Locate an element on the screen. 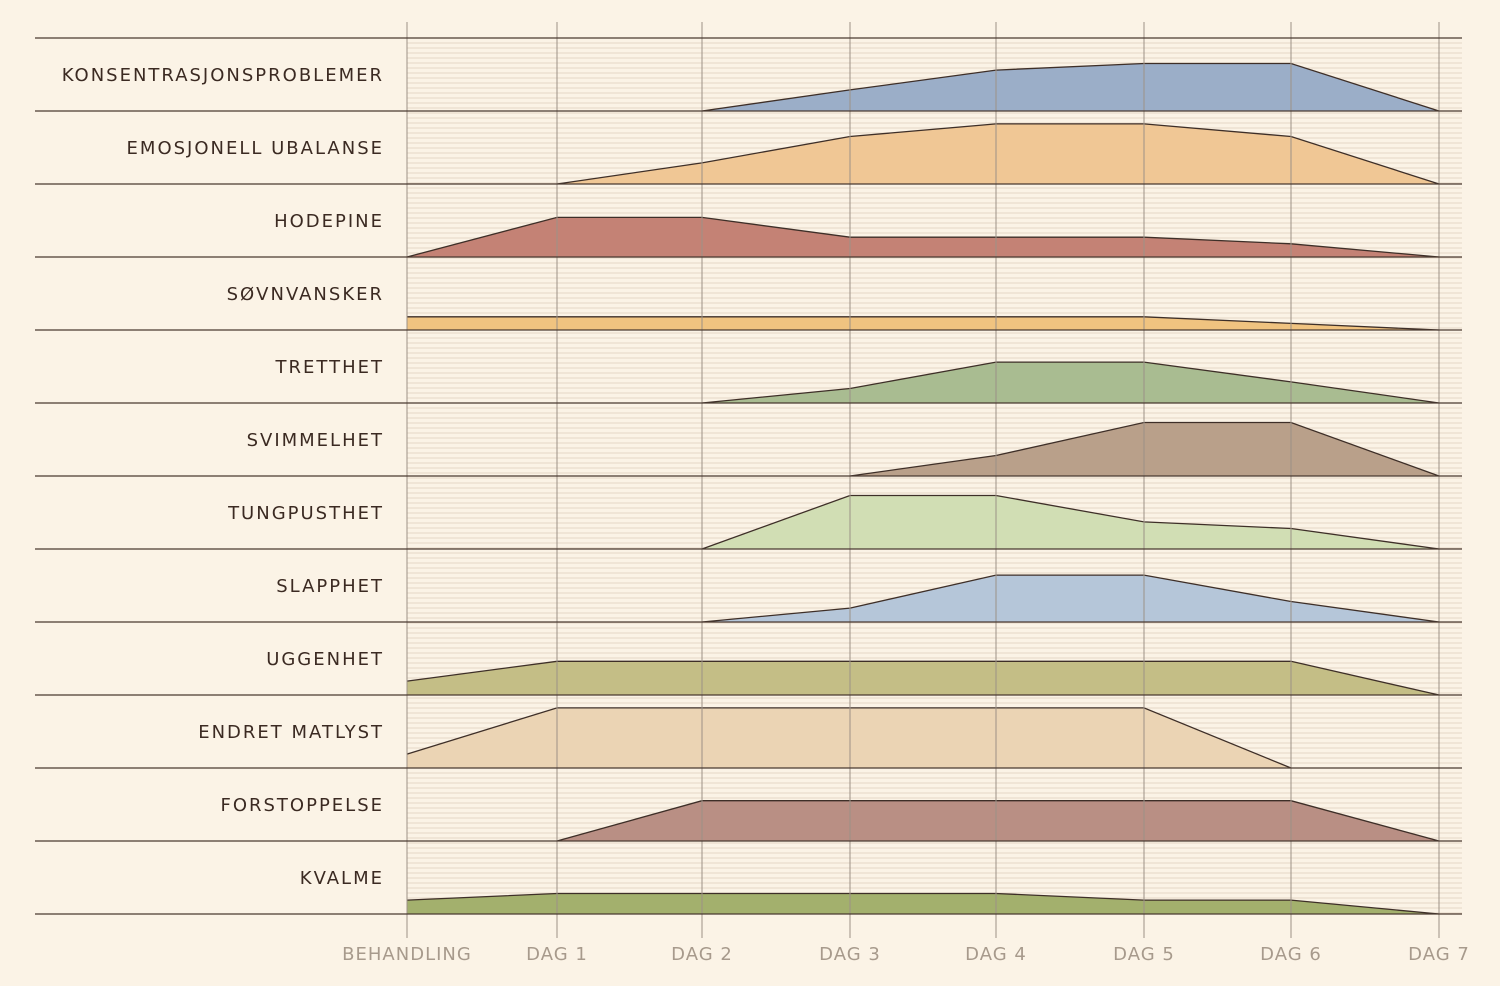 The image size is (1500, 986). x-tick-label: DAG 1 is located at coordinates (557, 954).